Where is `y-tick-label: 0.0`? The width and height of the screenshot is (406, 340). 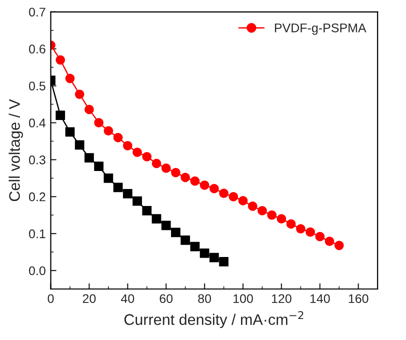 y-tick-label: 0.0 is located at coordinates (37, 271).